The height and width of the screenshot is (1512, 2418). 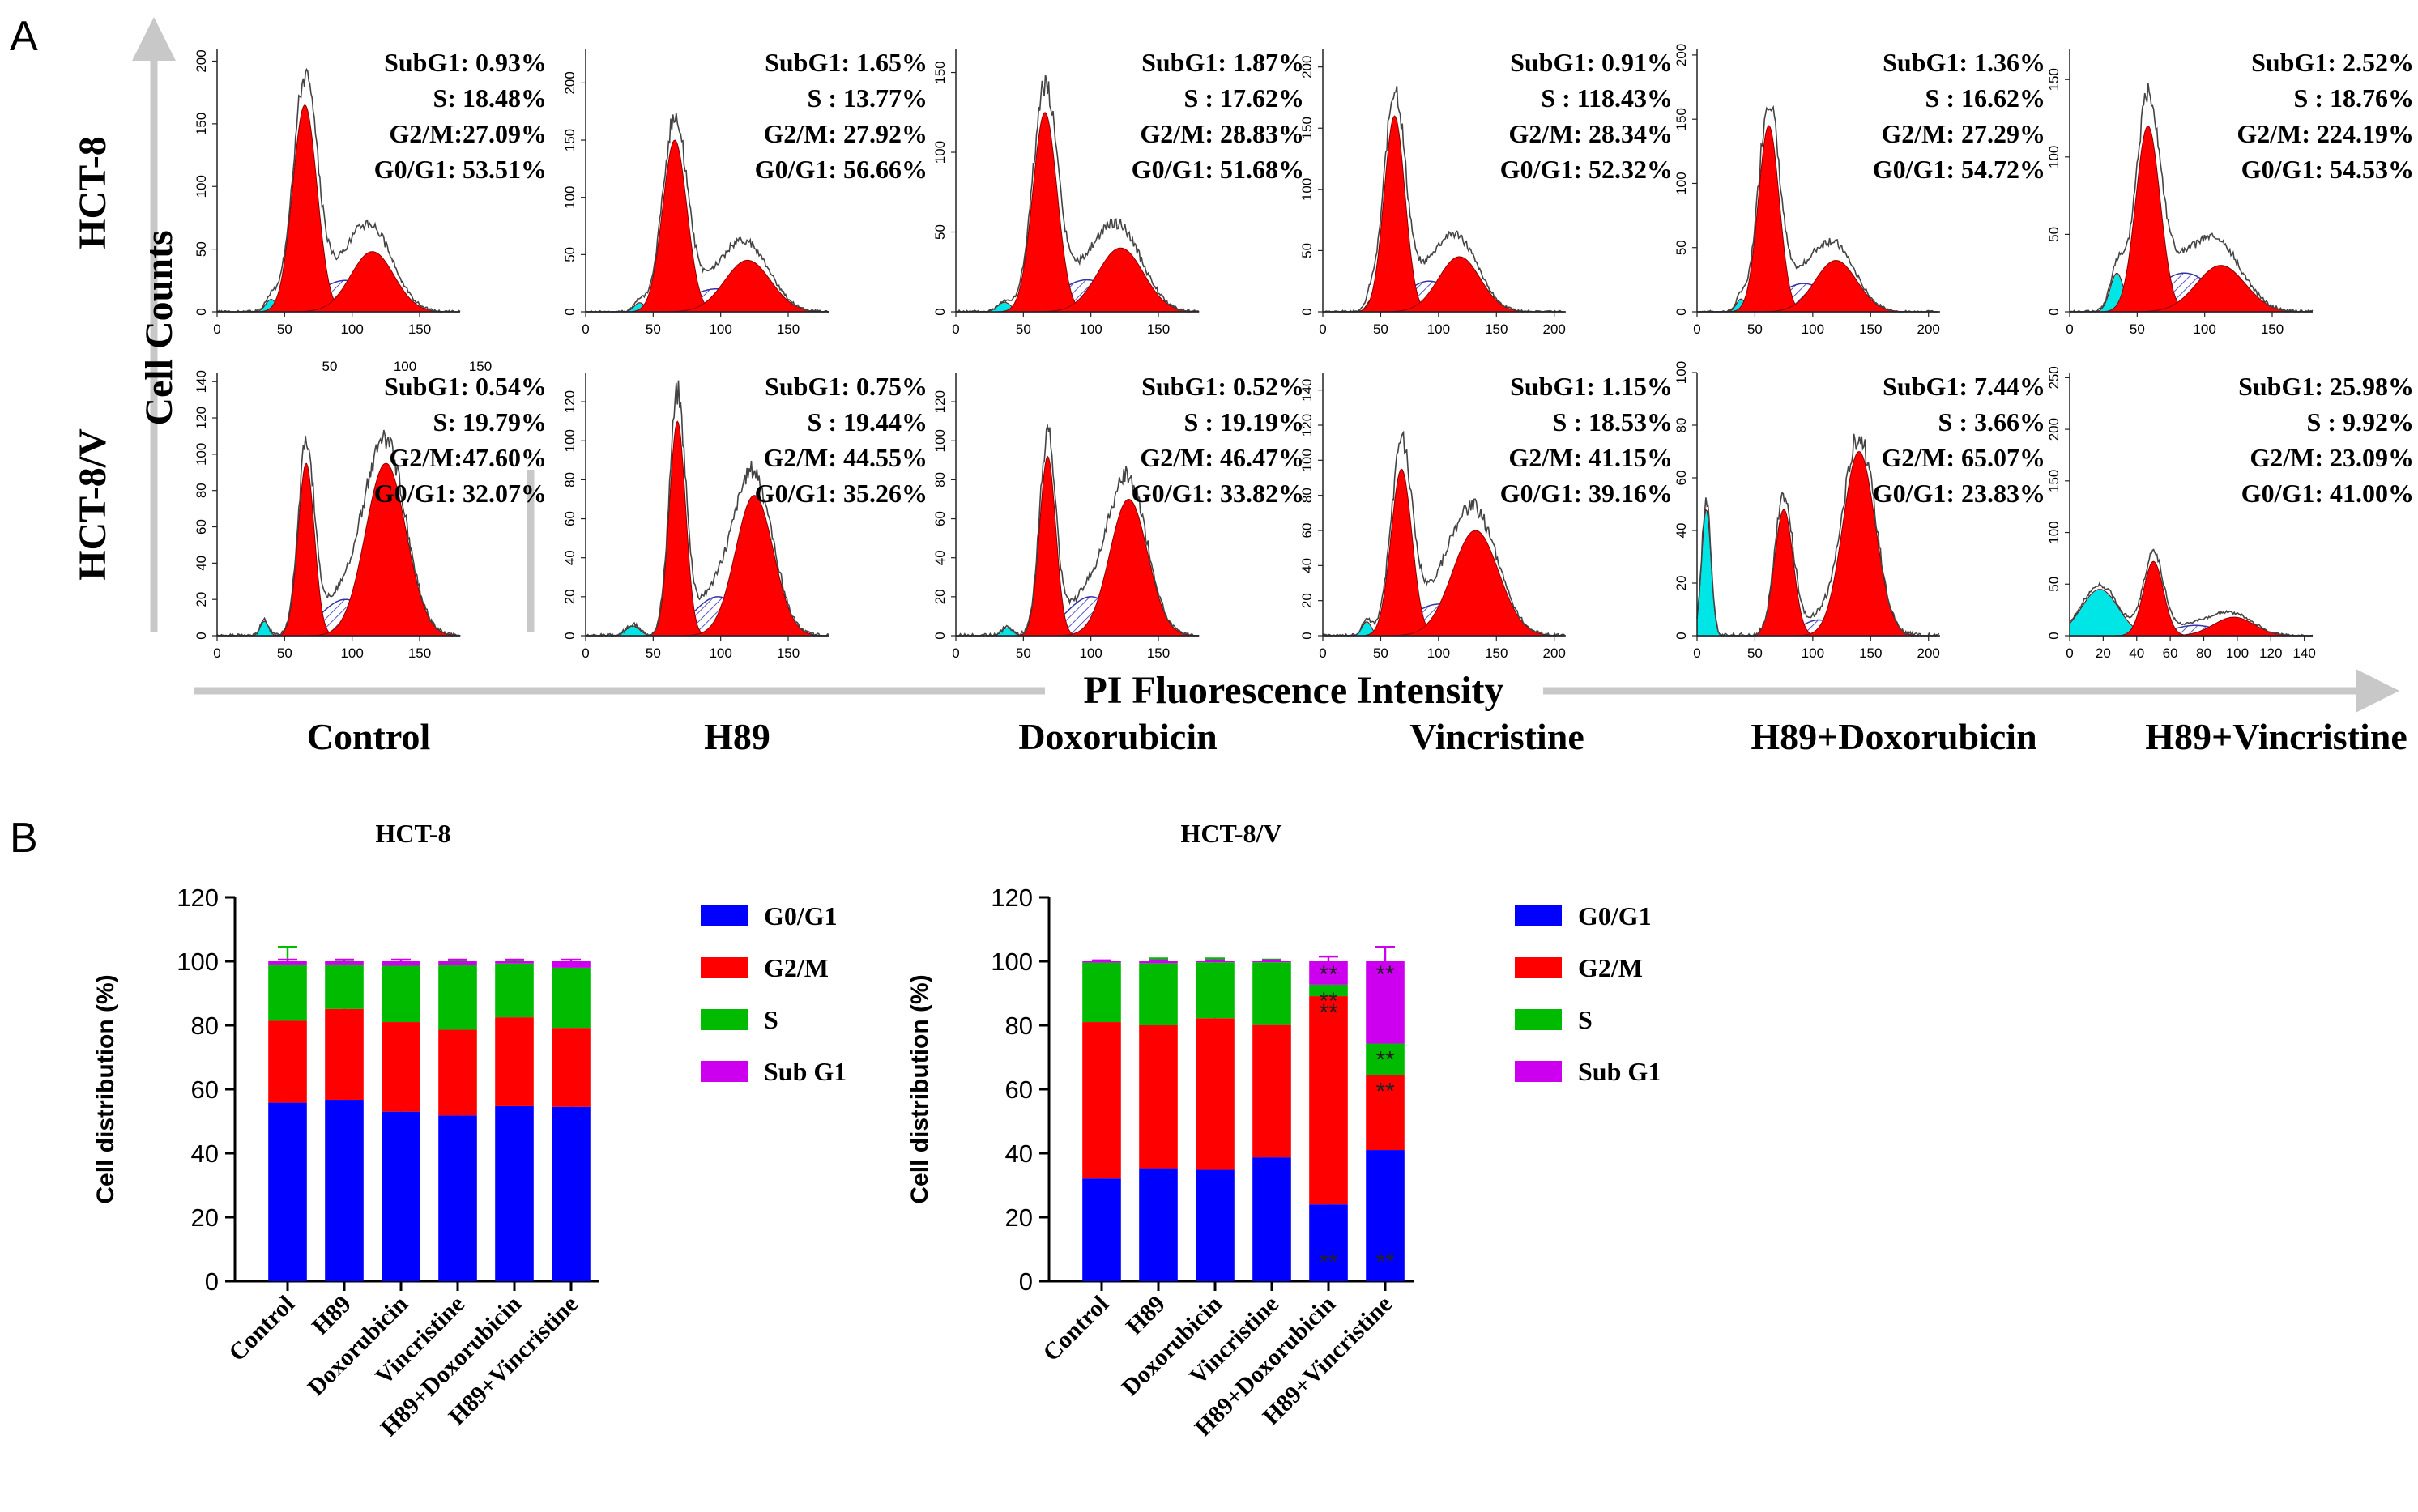 What do you see at coordinates (2354, 98) in the screenshot?
I see `phase-percentage: S : 18.76%` at bounding box center [2354, 98].